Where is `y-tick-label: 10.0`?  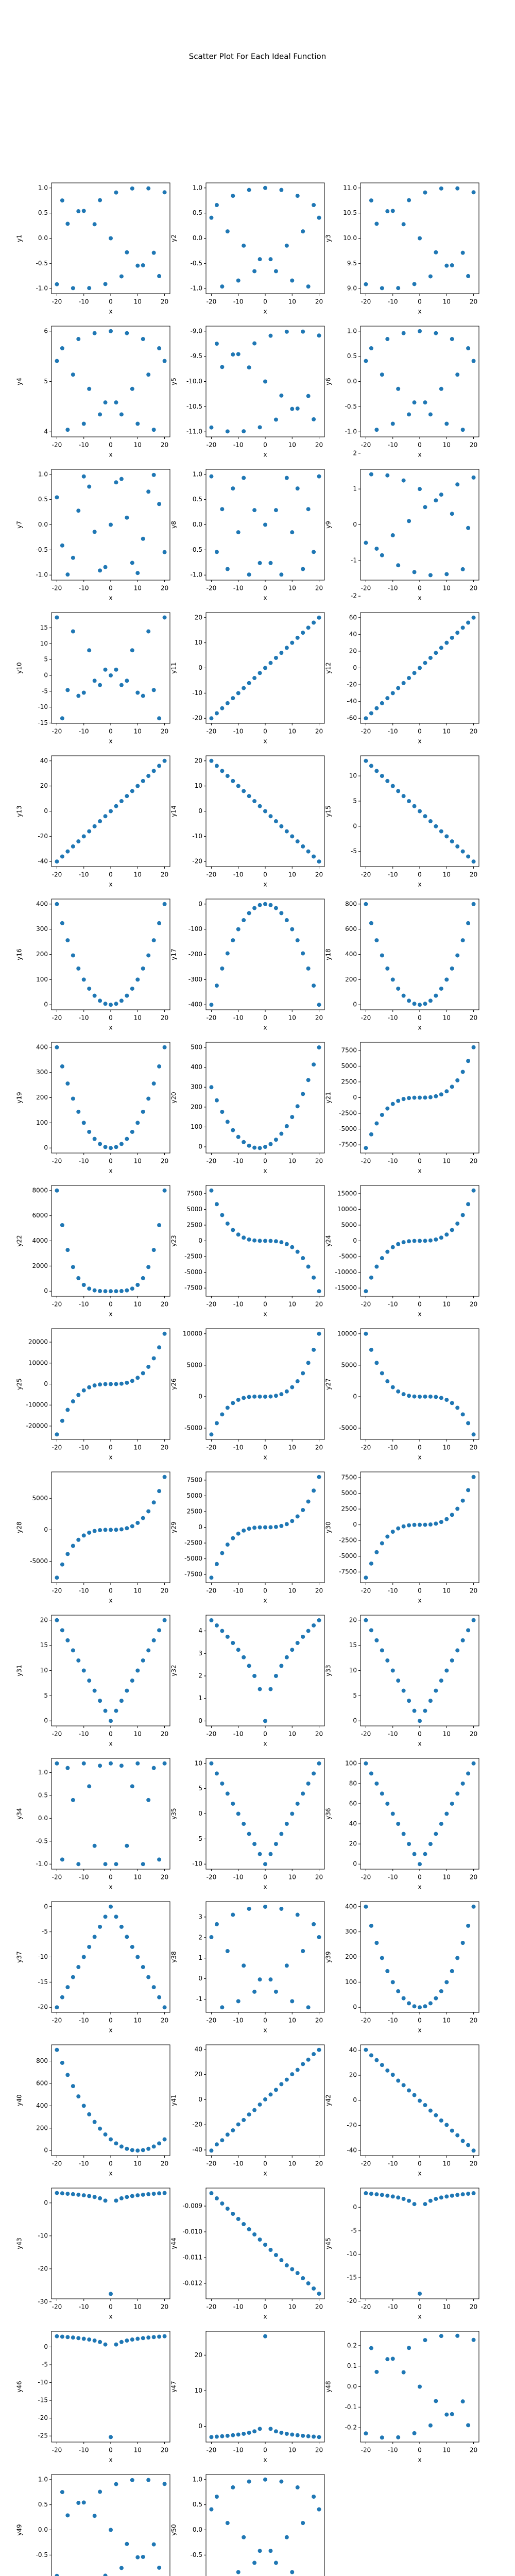 y-tick-label: 10.0 is located at coordinates (350, 238).